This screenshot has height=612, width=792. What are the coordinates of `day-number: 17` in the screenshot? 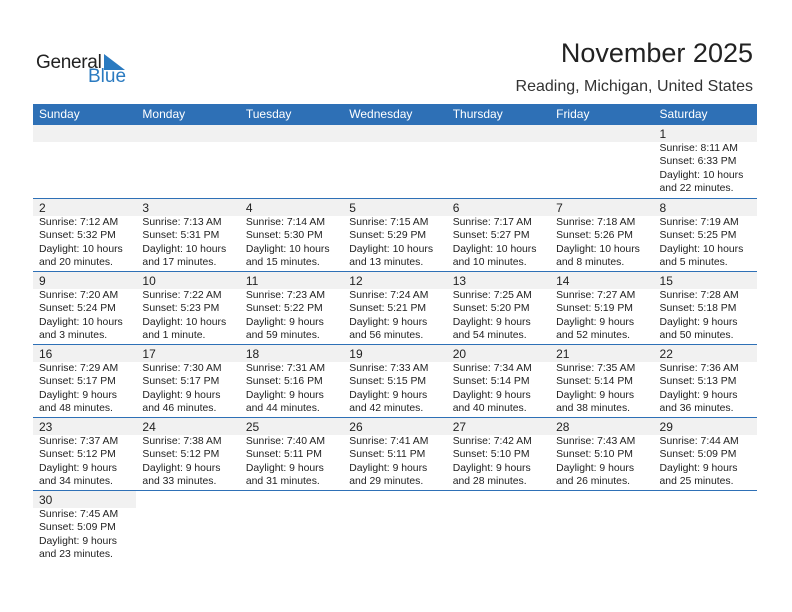 It's located at (188, 353).